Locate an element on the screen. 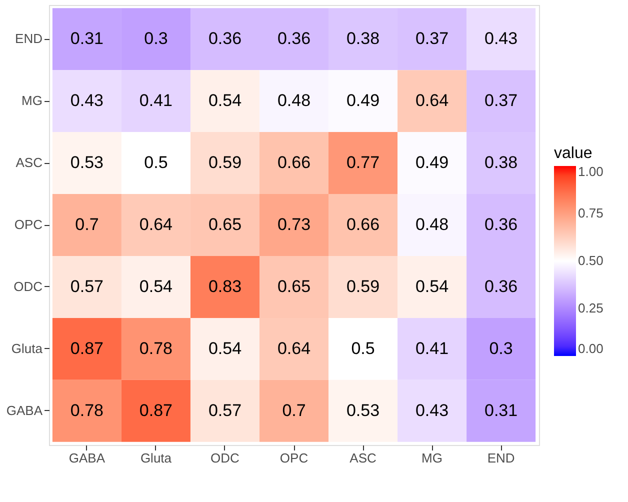 The height and width of the screenshot is (502, 628). y-tick-label: END is located at coordinates (28, 38).